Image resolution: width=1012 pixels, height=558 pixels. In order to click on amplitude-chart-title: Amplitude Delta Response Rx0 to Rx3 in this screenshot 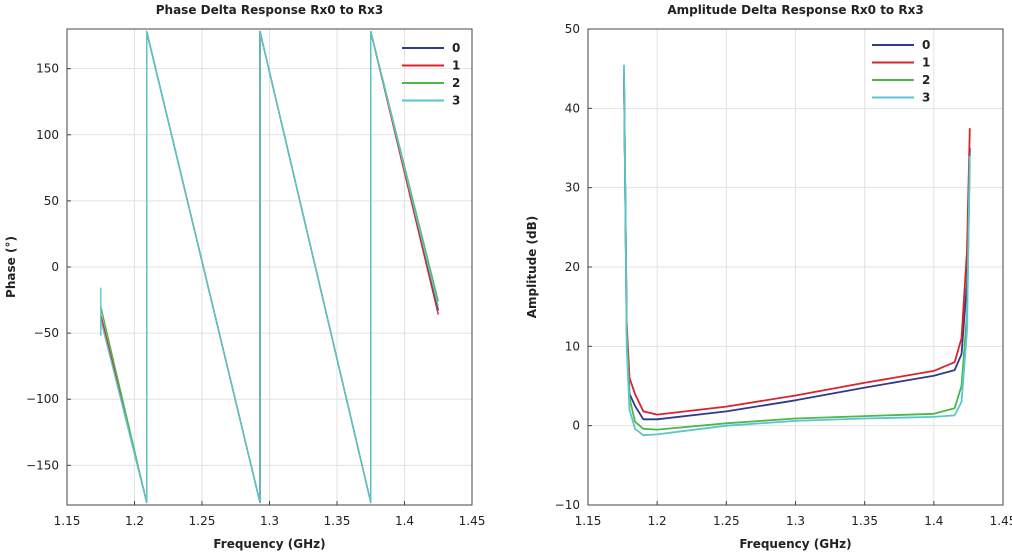, I will do `click(795, 10)`.